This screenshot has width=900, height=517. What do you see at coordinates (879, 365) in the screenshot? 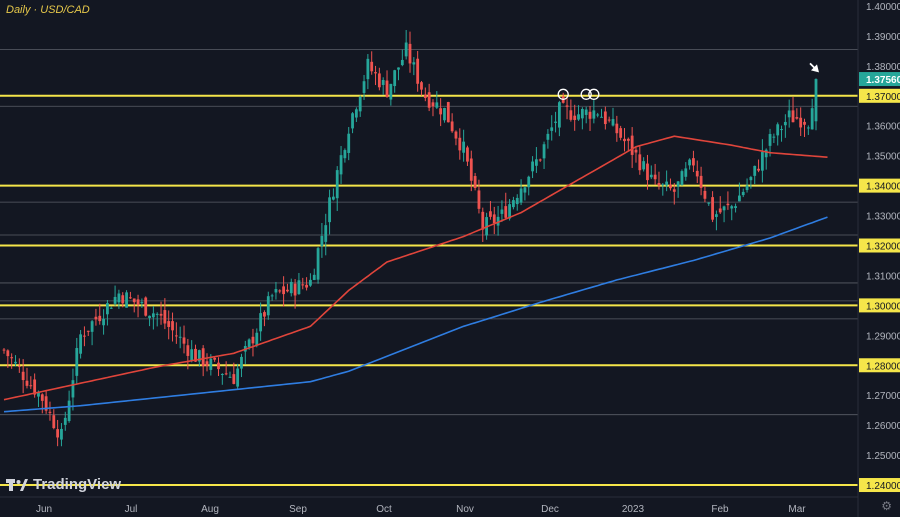
I see `price-level-badge` at bounding box center [879, 365].